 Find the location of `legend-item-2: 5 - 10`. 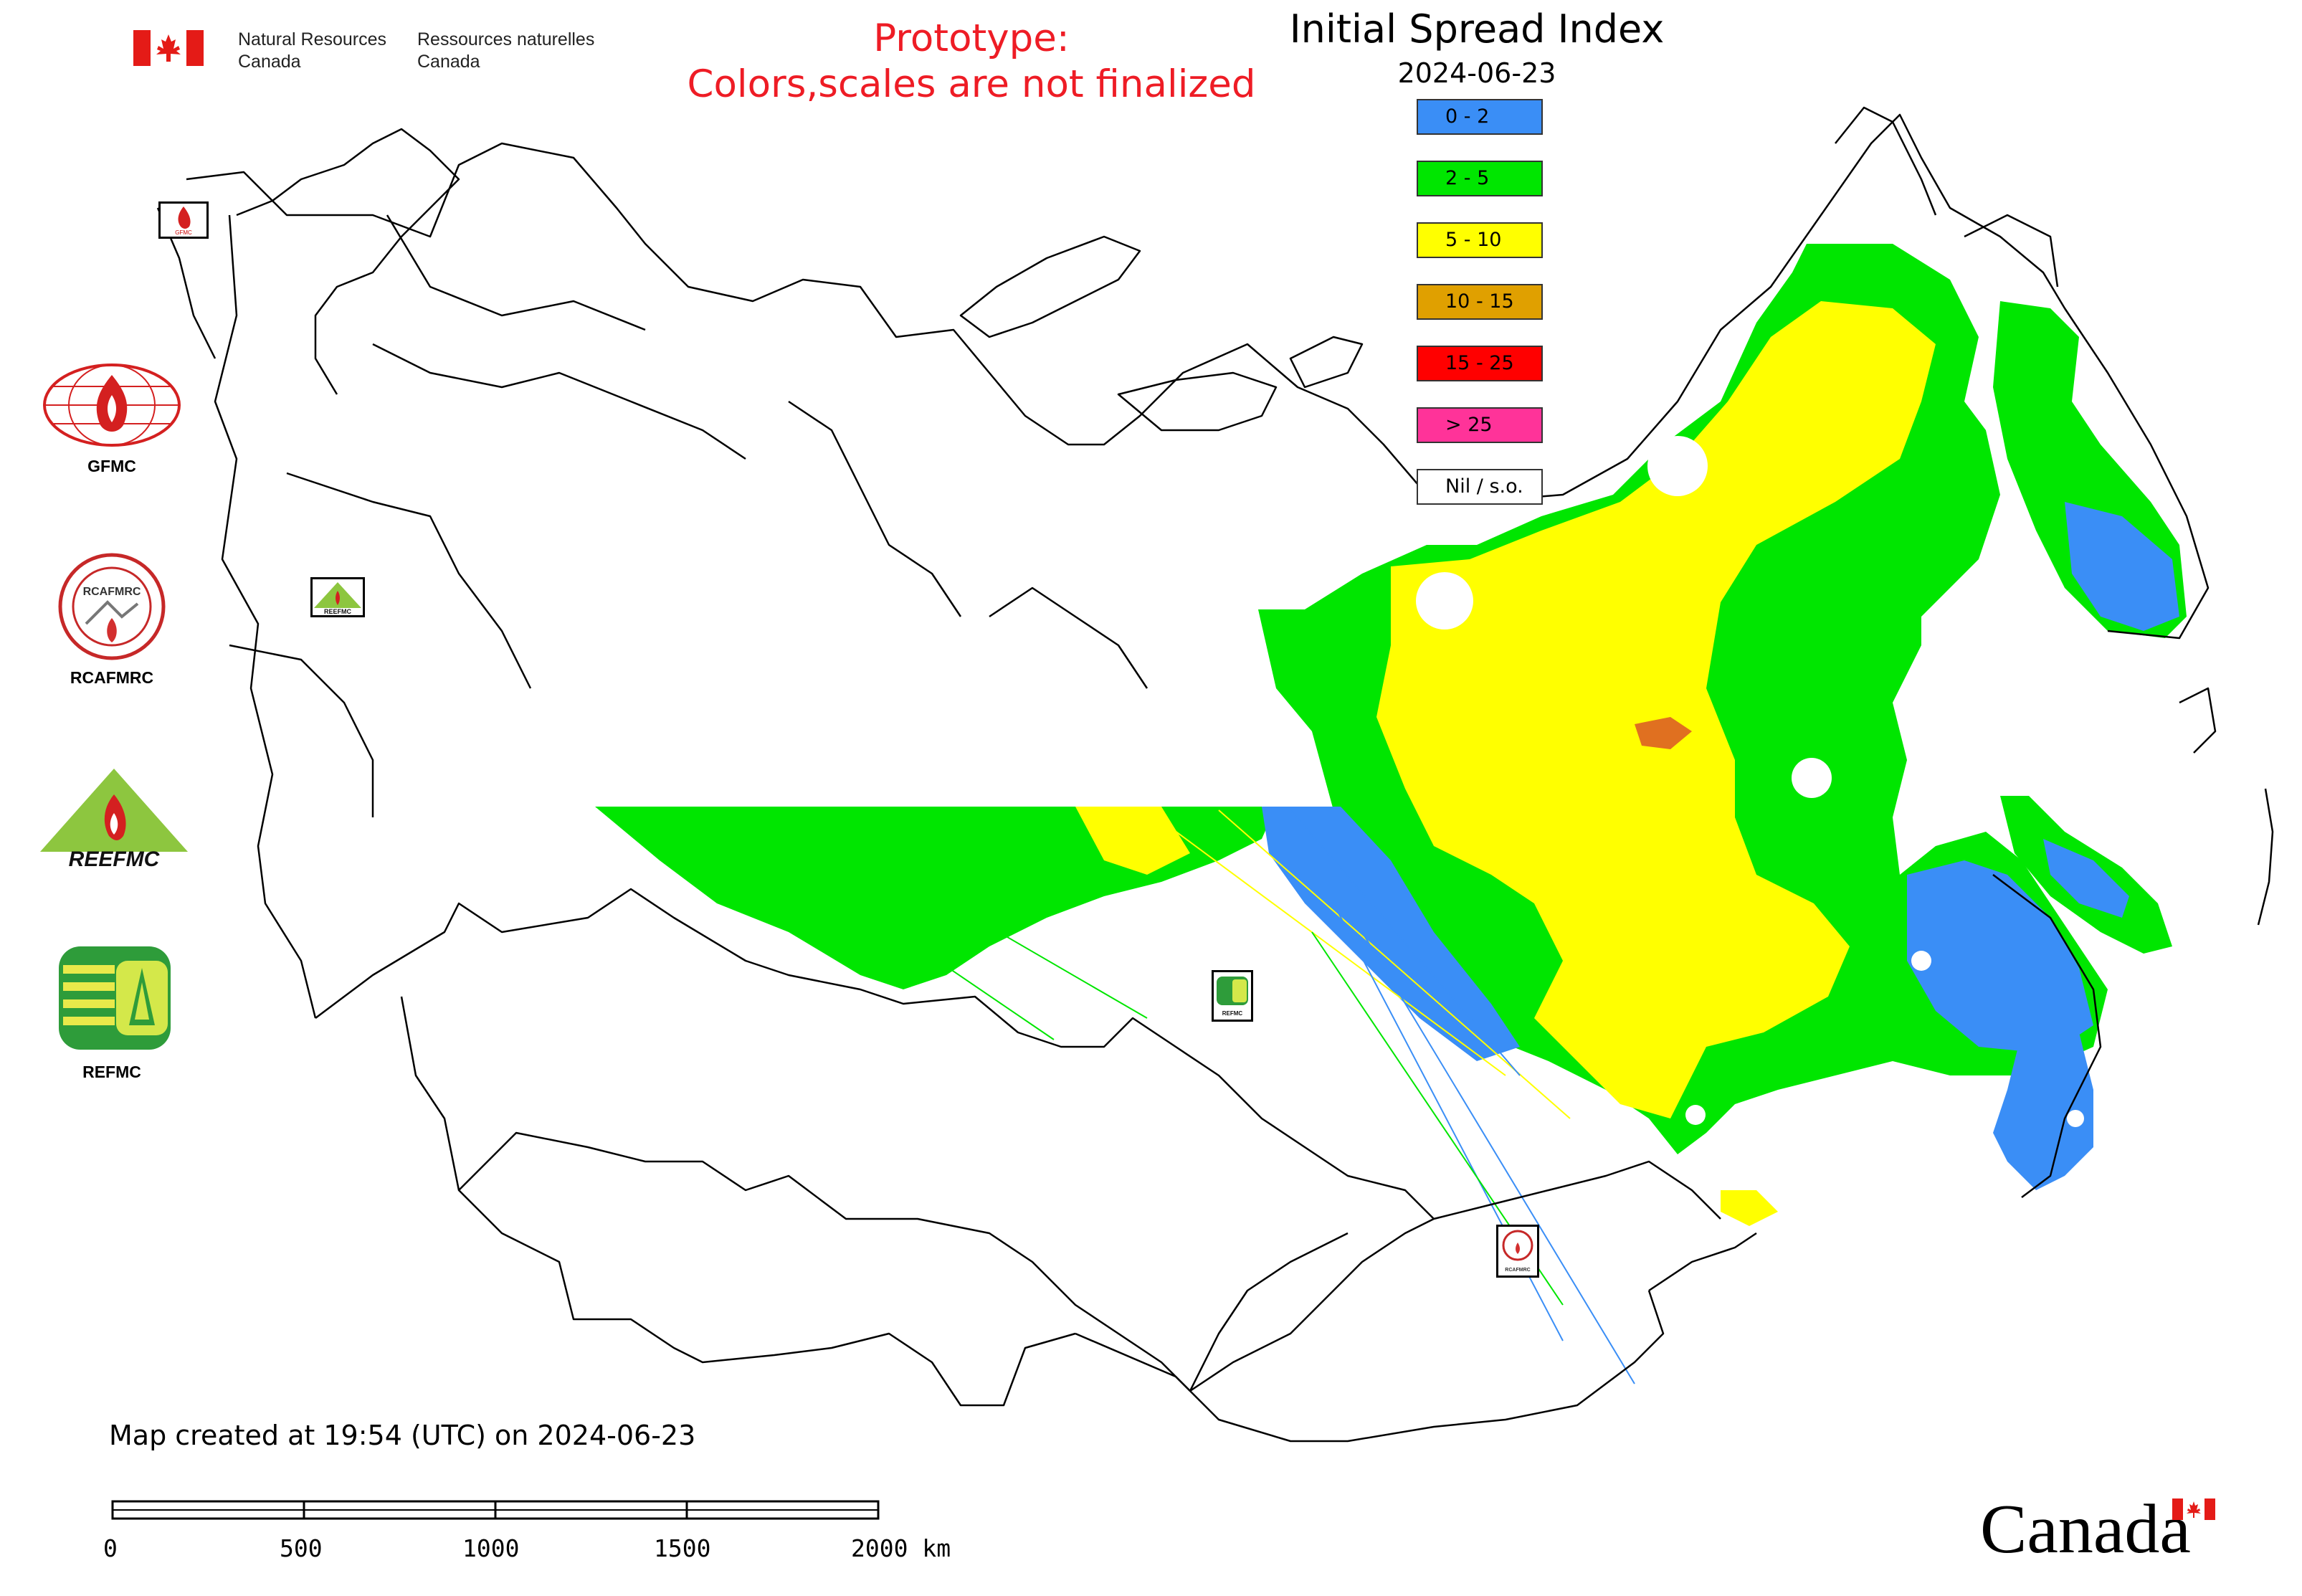

legend-item-2: 5 - 10 is located at coordinates (1480, 240).